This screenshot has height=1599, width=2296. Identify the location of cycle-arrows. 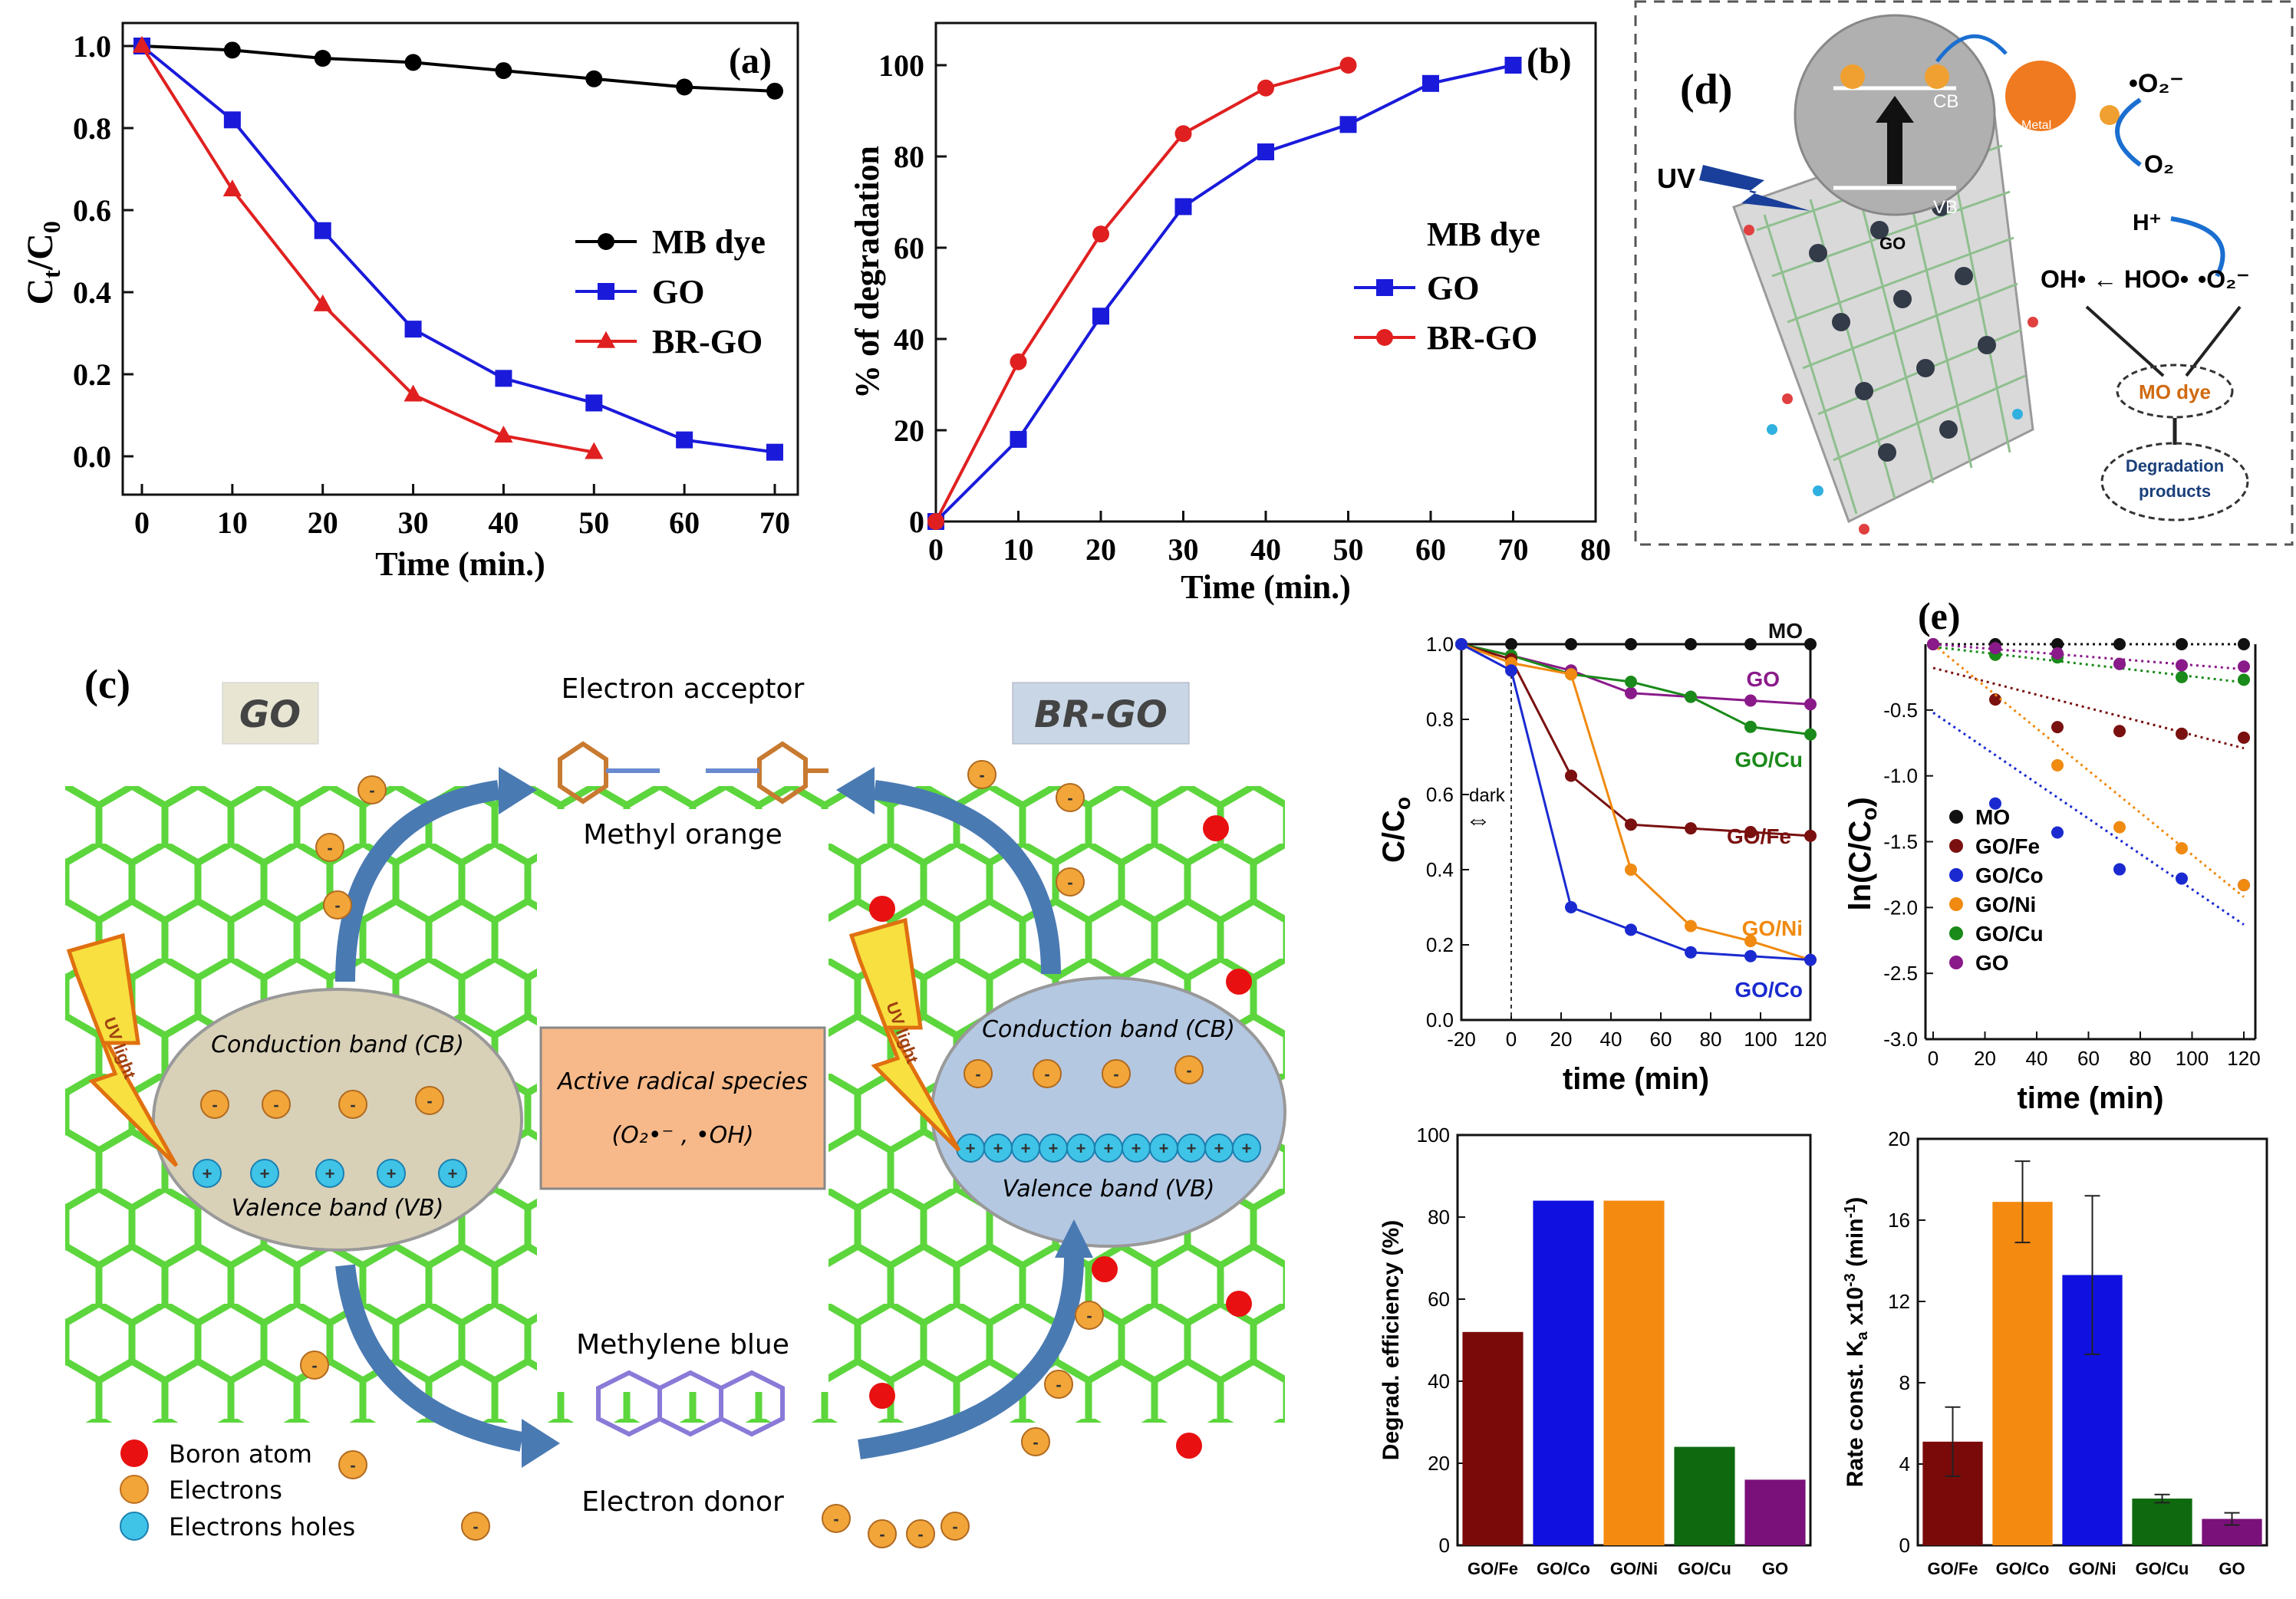
(709, 1119).